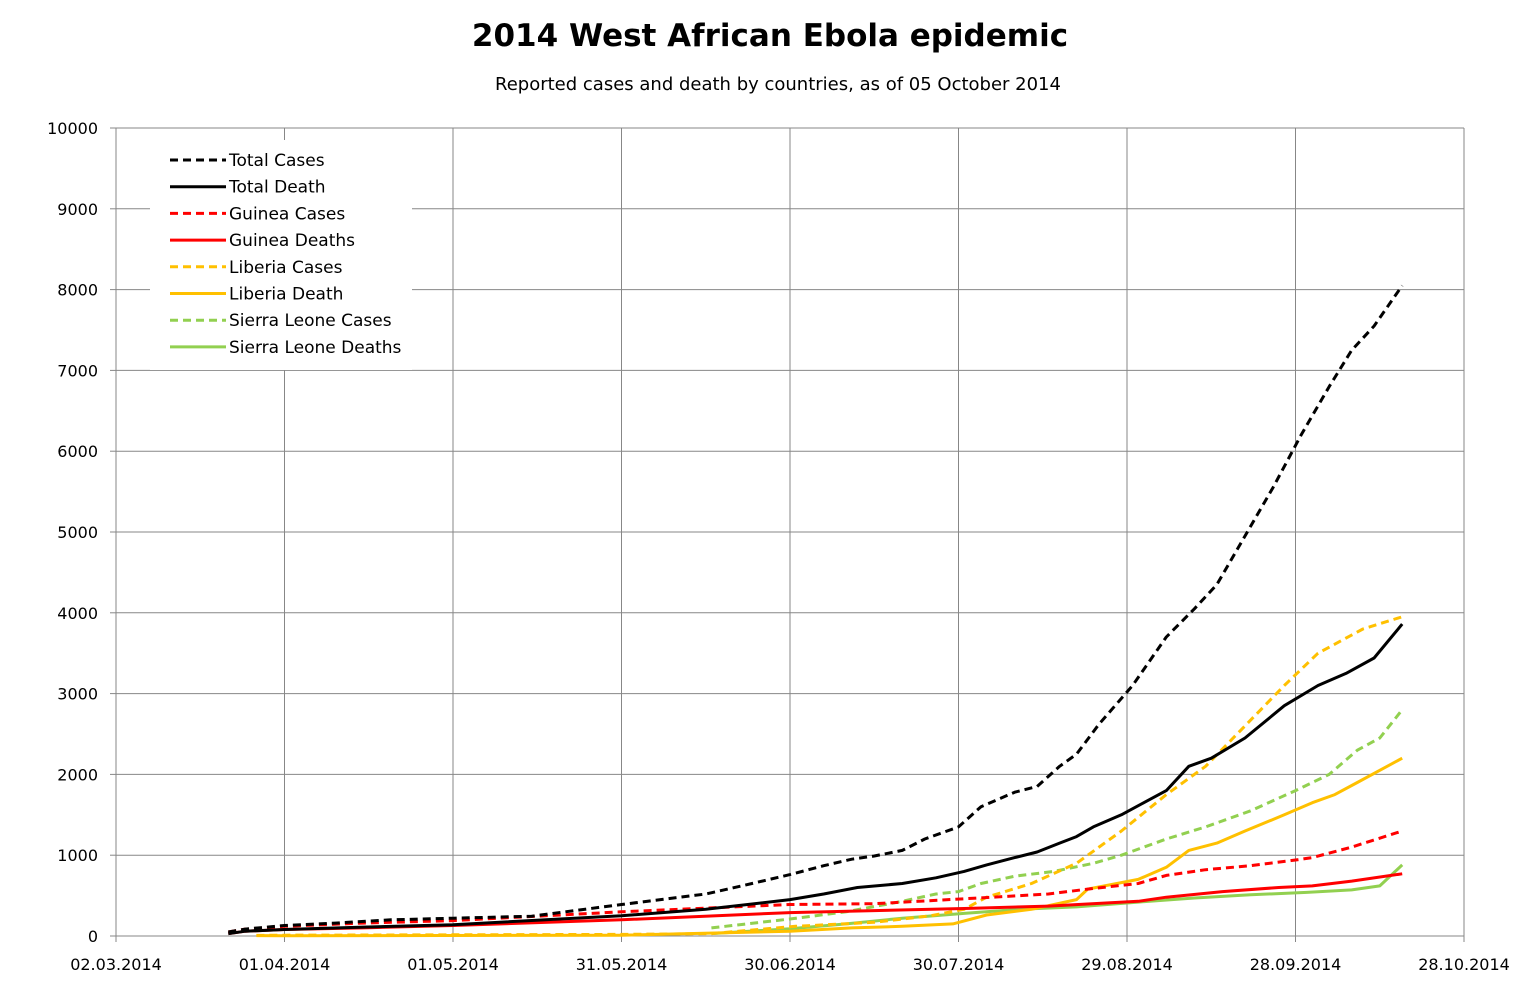  What do you see at coordinates (1057, 819) in the screenshot?
I see `series-line-sierra-leone-cases` at bounding box center [1057, 819].